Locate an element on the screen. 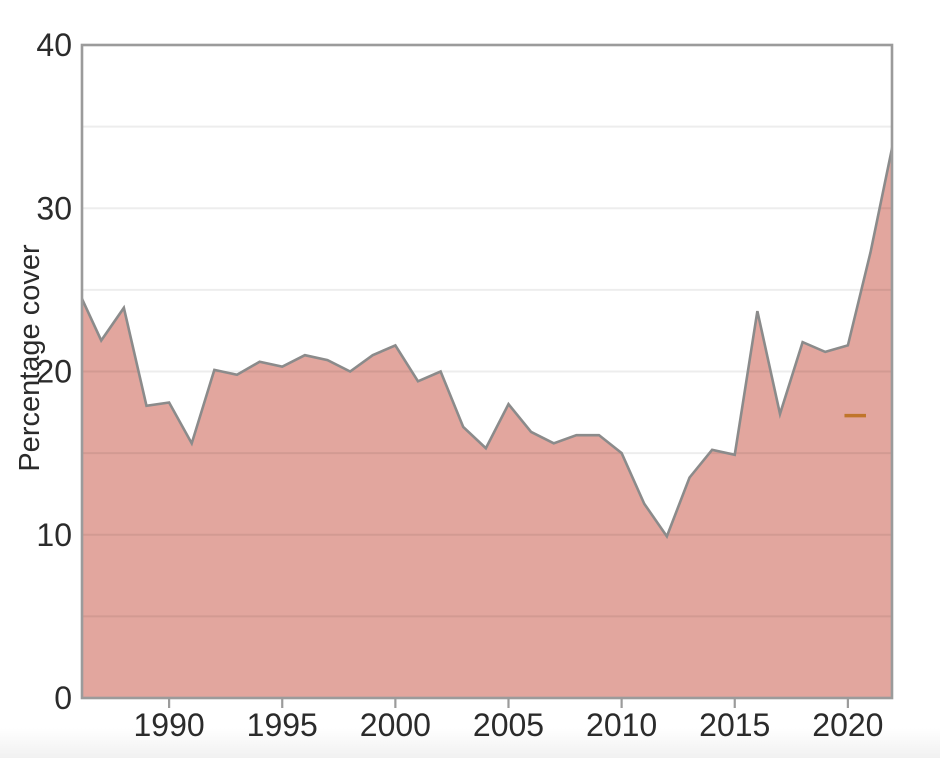  x-tick-label: 2005 is located at coordinates (508, 725).